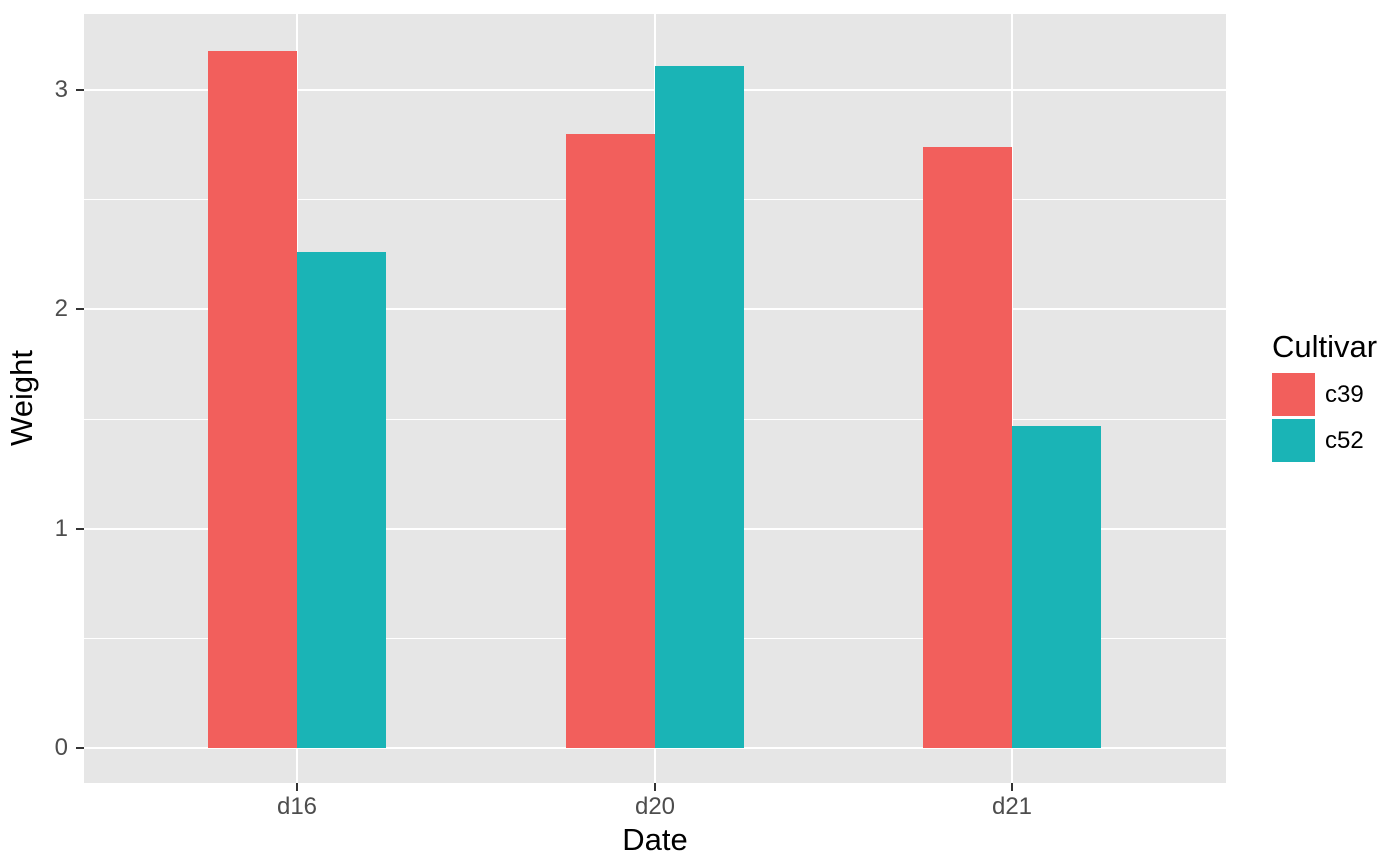  What do you see at coordinates (655, 787) in the screenshot?
I see `x-tick-d20` at bounding box center [655, 787].